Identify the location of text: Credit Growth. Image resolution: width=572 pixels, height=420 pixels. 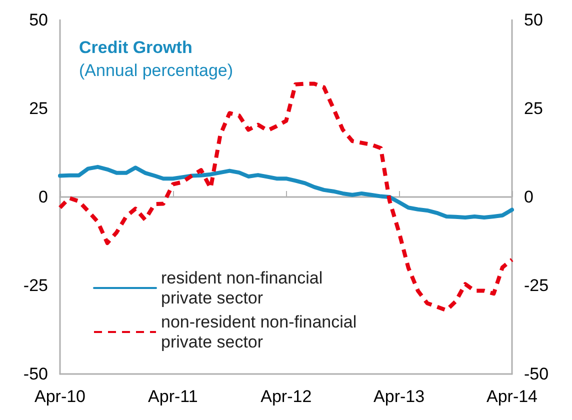
(135, 47).